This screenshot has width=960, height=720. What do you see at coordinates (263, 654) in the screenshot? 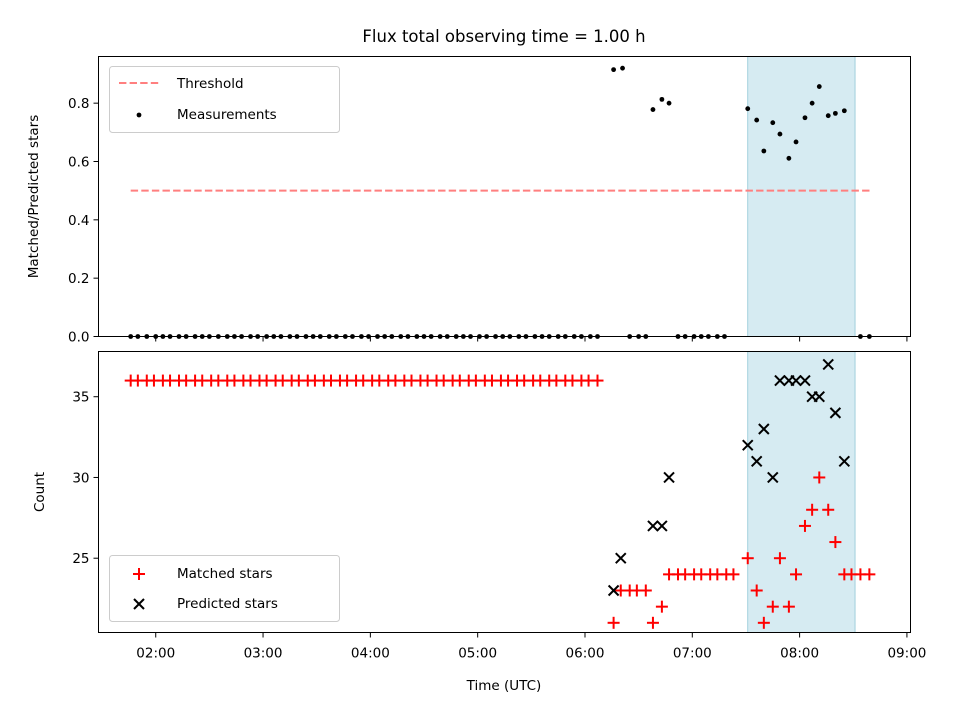
I see `x-tick-label: 03:00` at bounding box center [263, 654].